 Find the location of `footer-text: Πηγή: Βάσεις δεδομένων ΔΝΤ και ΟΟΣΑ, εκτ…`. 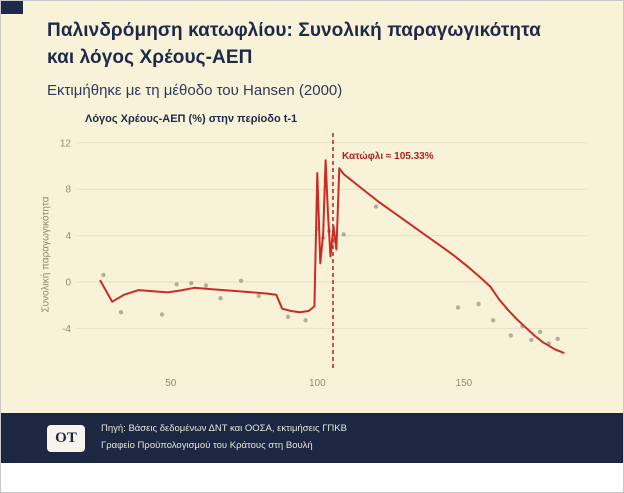

footer-text: Πηγή: Βάσεις δεδομένων ΔΝΤ και ΟΟΣΑ, εκτ… is located at coordinates (224, 437).